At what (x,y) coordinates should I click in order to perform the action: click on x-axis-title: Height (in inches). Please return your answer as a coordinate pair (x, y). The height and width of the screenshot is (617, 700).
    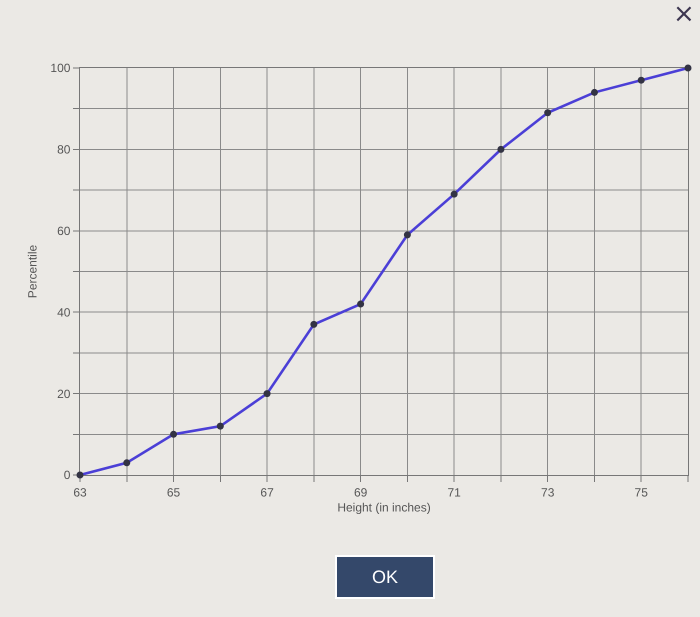
    Looking at the image, I should click on (384, 507).